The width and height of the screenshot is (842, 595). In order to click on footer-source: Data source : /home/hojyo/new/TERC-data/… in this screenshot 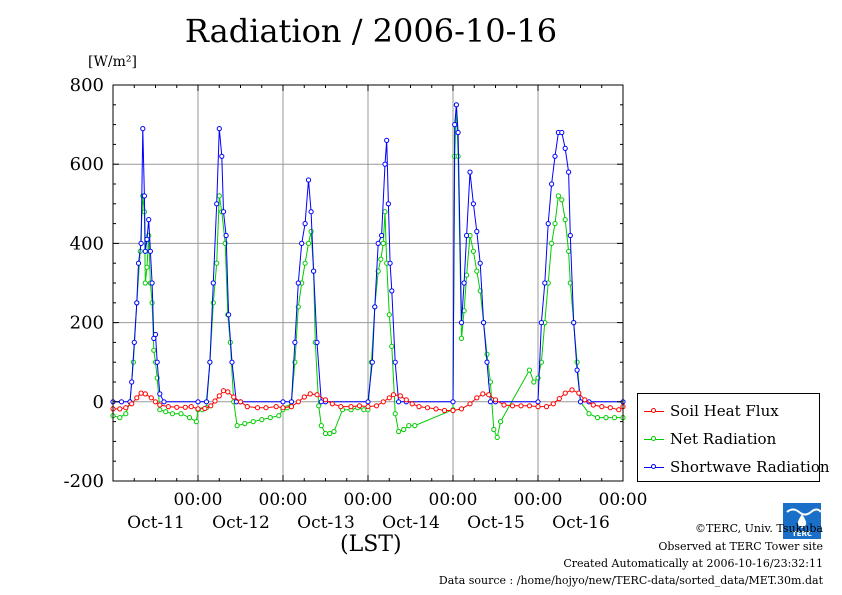, I will do `click(630, 580)`.